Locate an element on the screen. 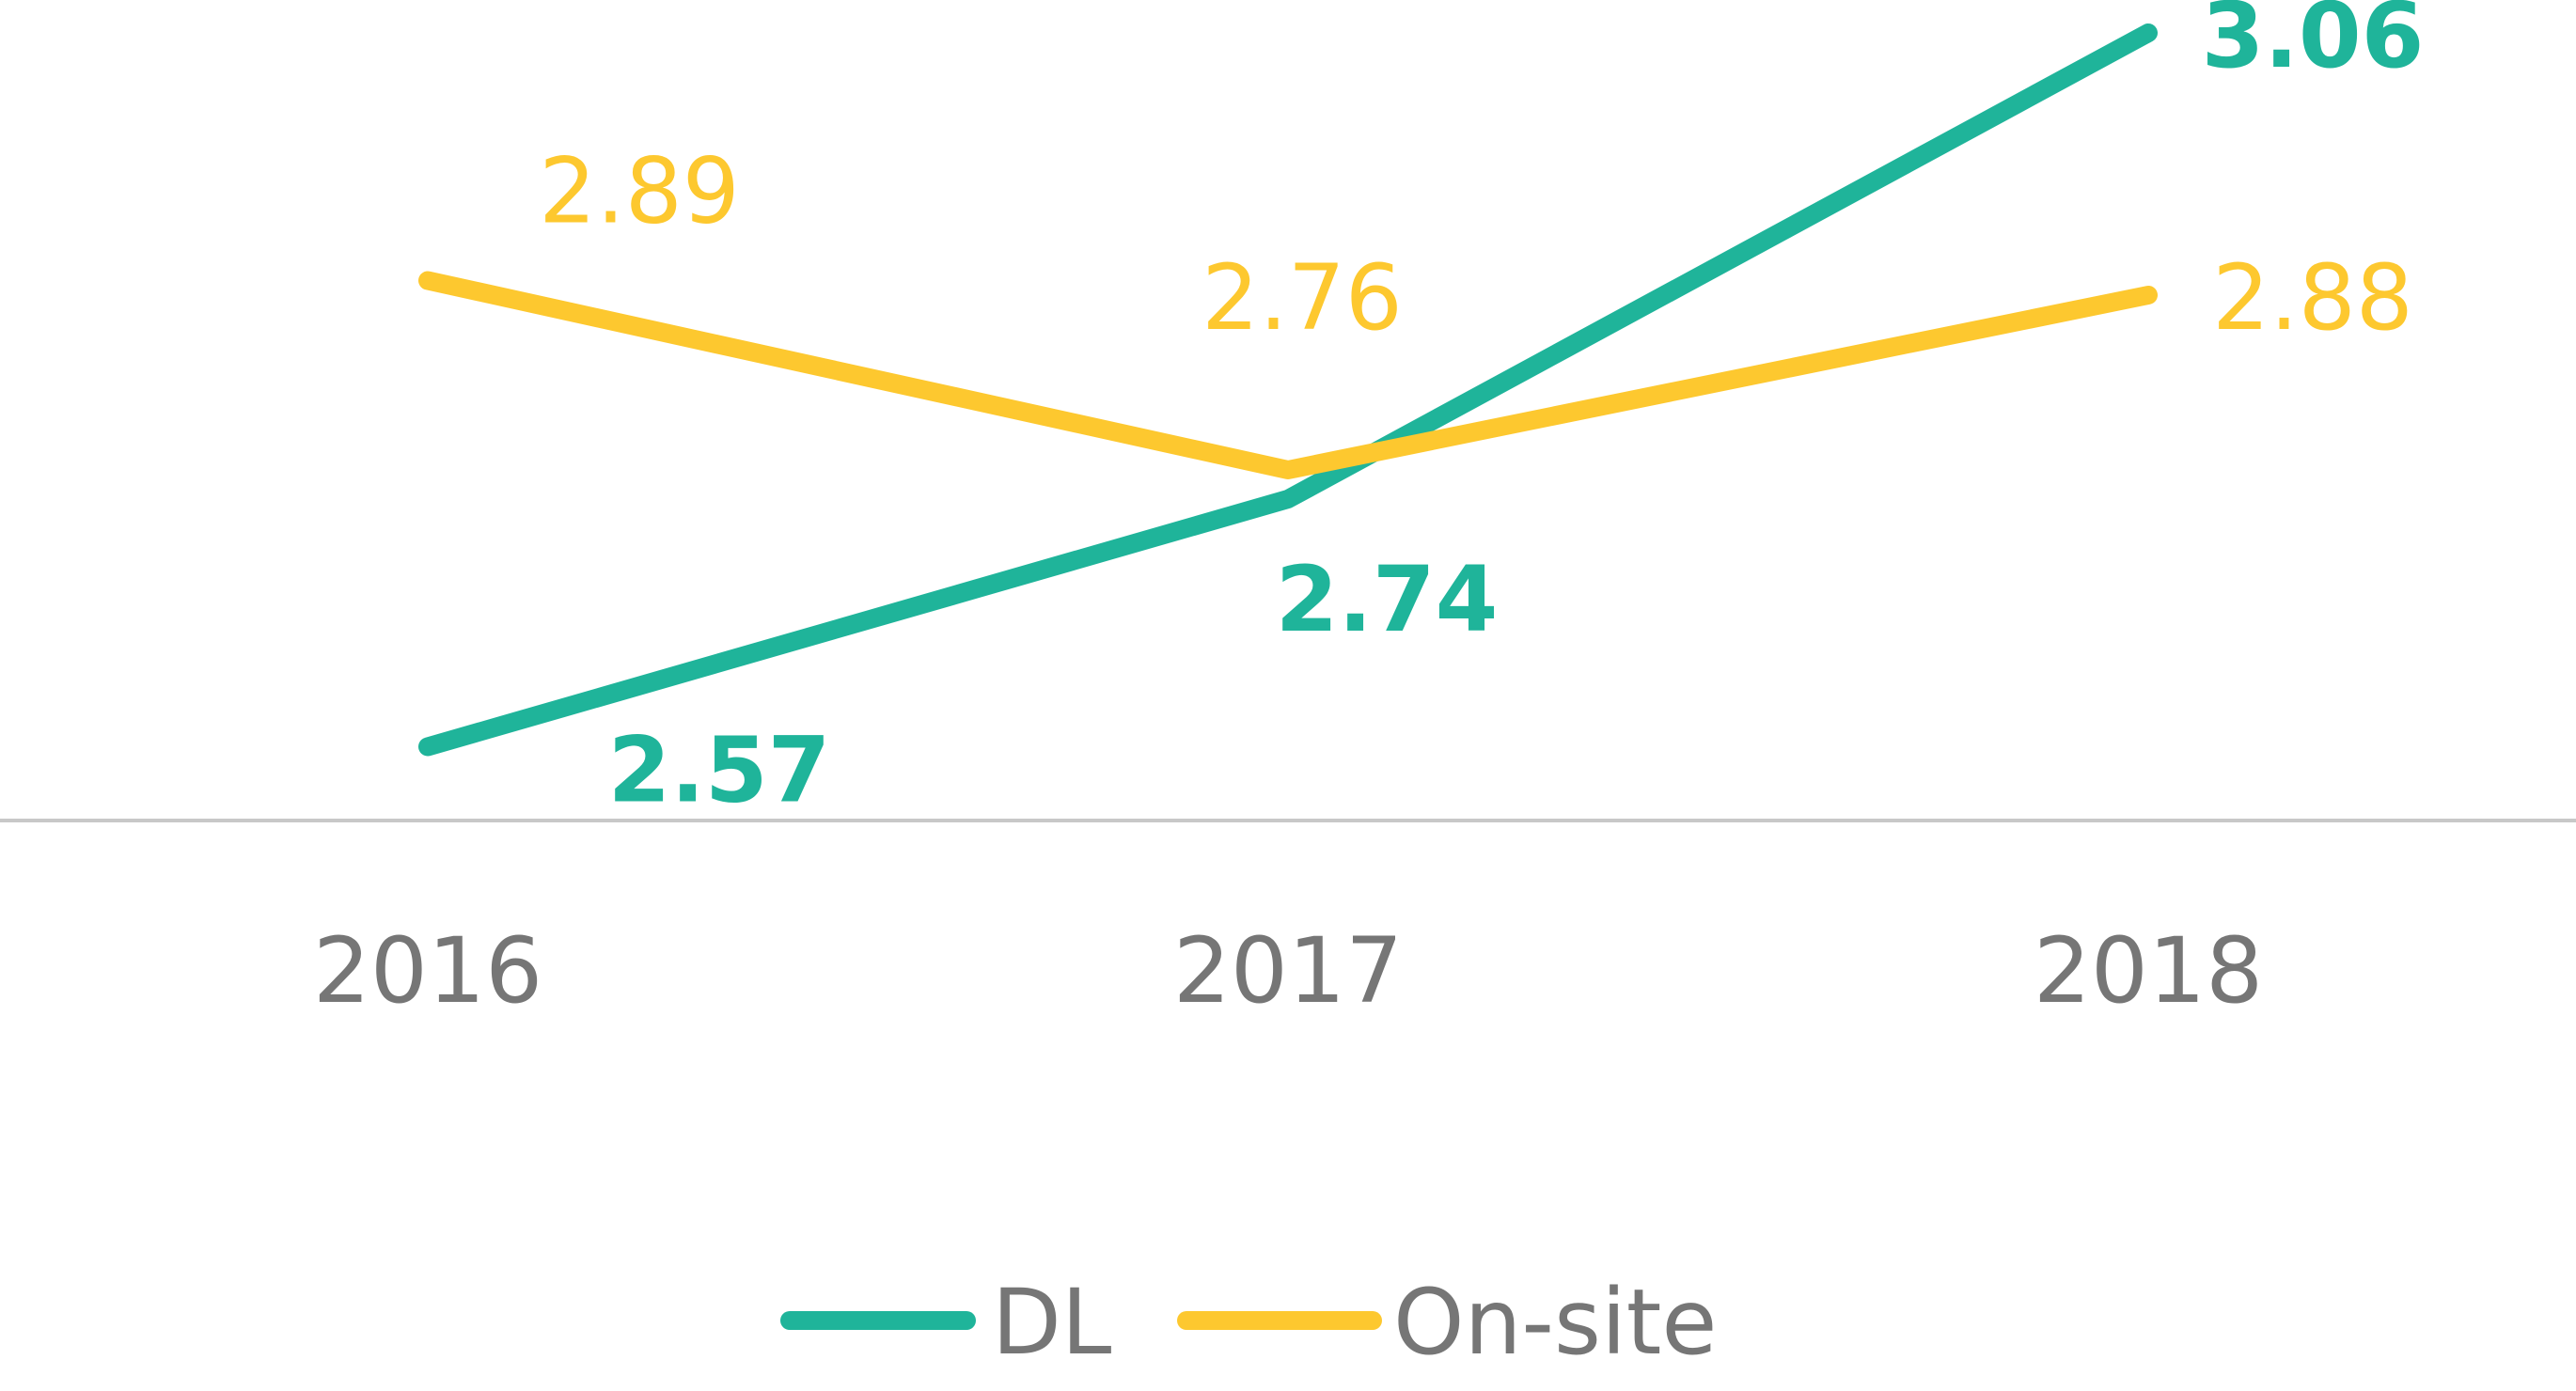 This screenshot has height=1391, width=2576. x-tick-labels: 2016 2017 2018 is located at coordinates (1288, 971).